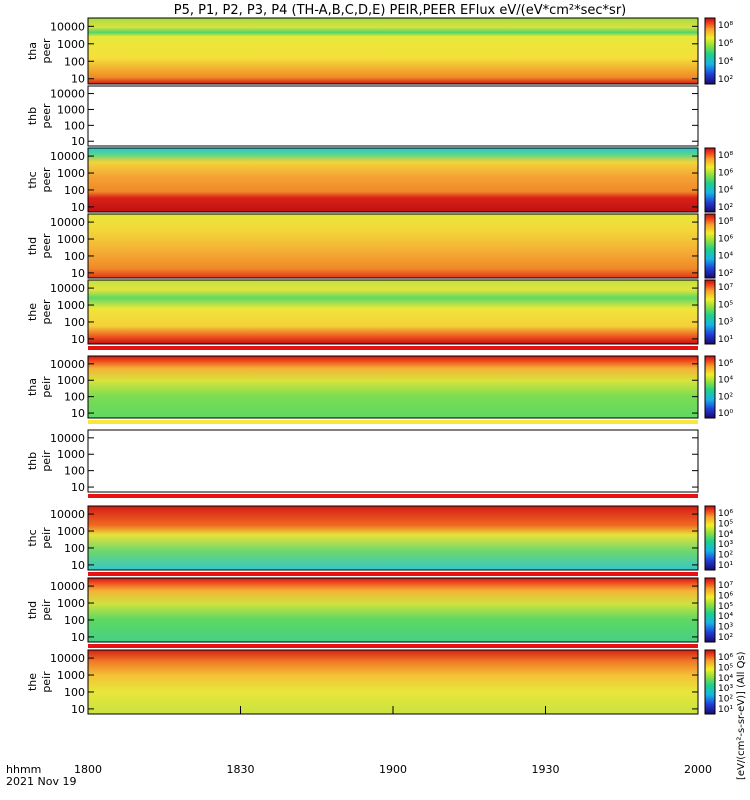  I want to click on x-tick-label: 1900, so click(393, 769).